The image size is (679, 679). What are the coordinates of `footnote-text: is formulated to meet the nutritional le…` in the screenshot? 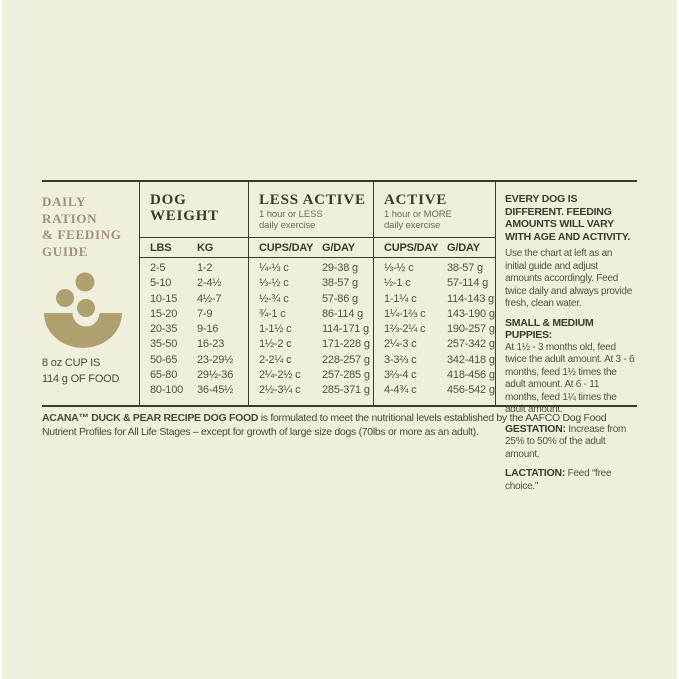 It's located at (324, 425).